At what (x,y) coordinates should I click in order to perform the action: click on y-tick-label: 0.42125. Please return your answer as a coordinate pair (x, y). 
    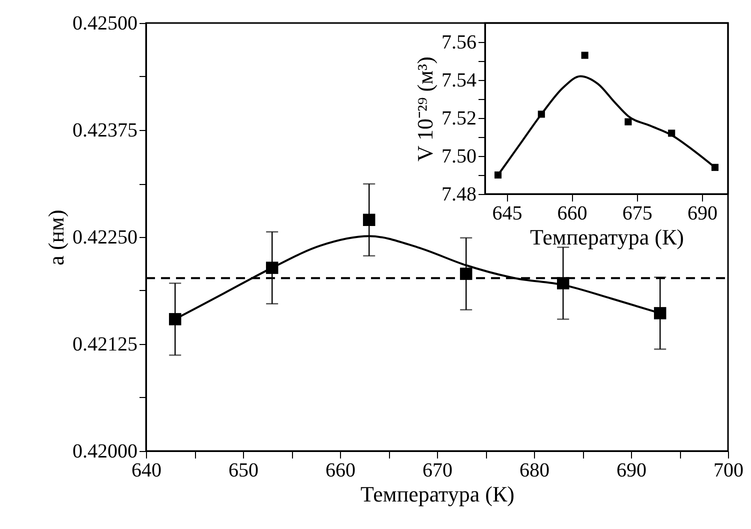
    Looking at the image, I should click on (105, 345).